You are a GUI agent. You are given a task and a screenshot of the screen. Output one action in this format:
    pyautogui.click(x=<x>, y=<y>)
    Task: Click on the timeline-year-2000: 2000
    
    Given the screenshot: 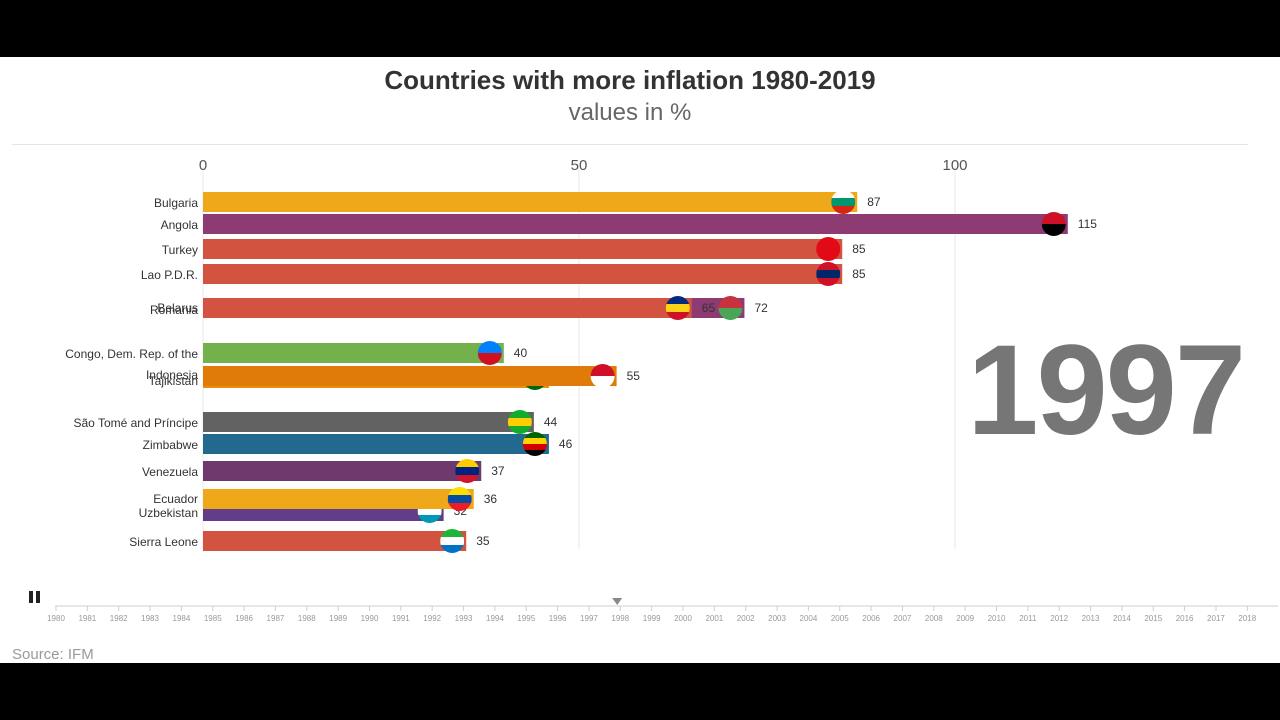 What is the action you would take?
    pyautogui.click(x=683, y=618)
    